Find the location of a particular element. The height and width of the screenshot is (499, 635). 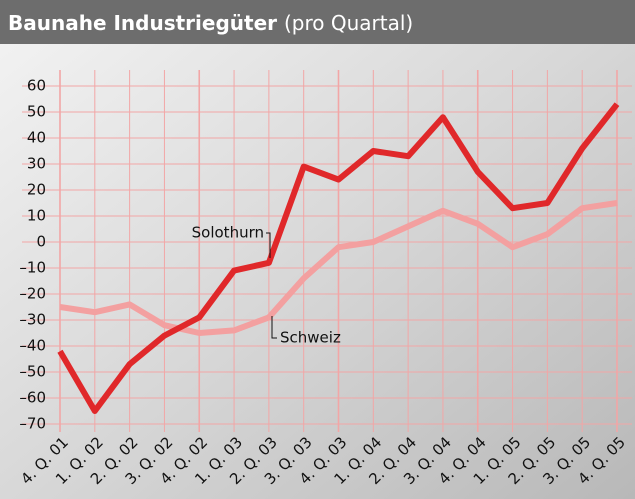

y-tick-label: –60 is located at coordinates (32, 398).